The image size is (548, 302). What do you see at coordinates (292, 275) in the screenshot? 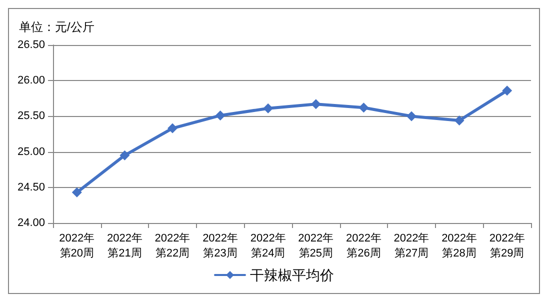
I see `legend-label: 干辣椒平均价` at bounding box center [292, 275].